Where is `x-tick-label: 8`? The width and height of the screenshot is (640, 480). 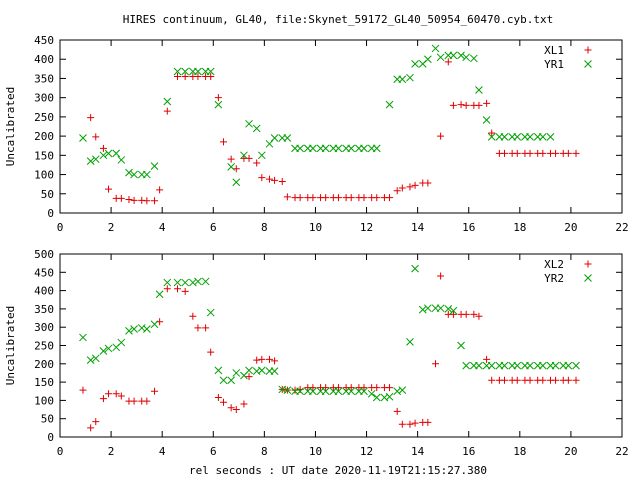
x-tick-label: 8 is located at coordinates (264, 227).